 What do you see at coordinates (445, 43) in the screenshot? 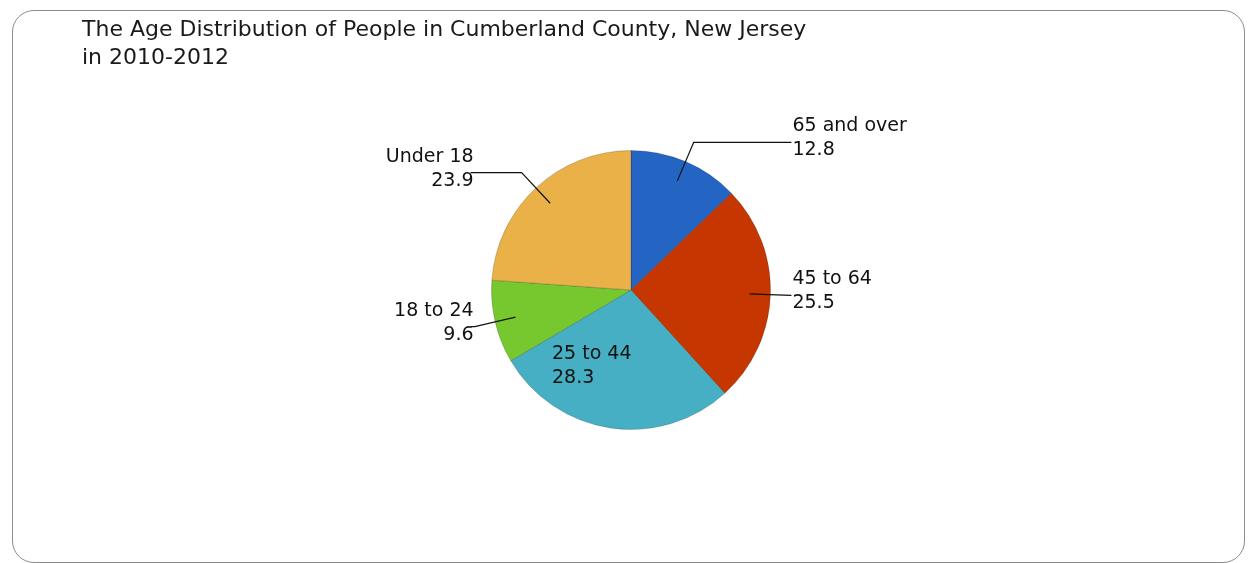
I see `chart-title: The Age Distribution of People in Cumberland County, New Jersey in 2010-2012` at bounding box center [445, 43].